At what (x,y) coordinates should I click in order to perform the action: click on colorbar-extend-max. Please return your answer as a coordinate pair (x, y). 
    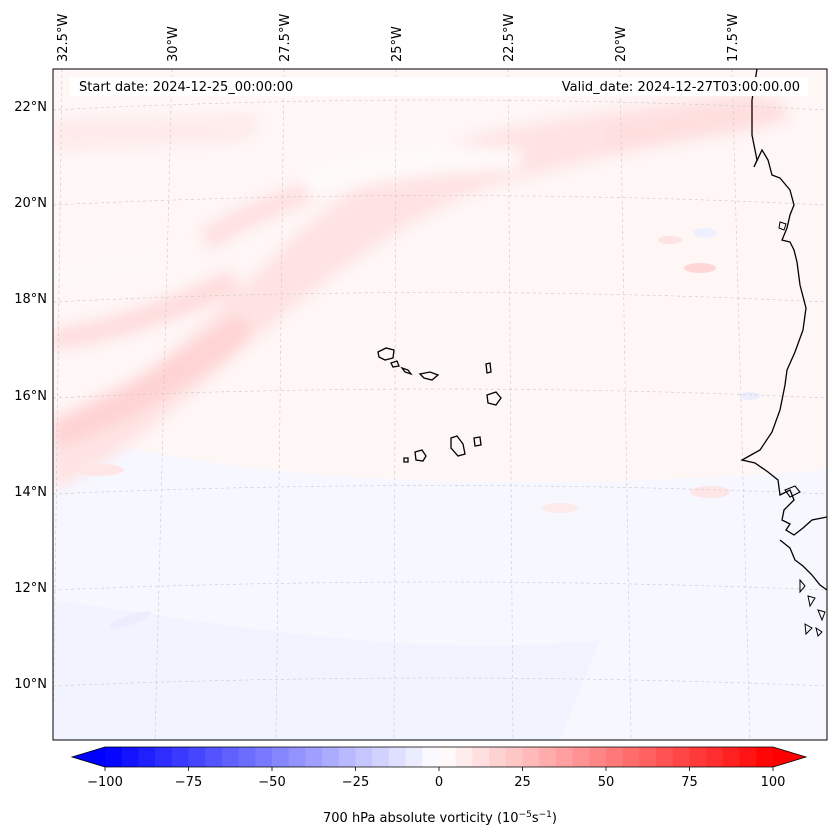
    Looking at the image, I should click on (789, 757).